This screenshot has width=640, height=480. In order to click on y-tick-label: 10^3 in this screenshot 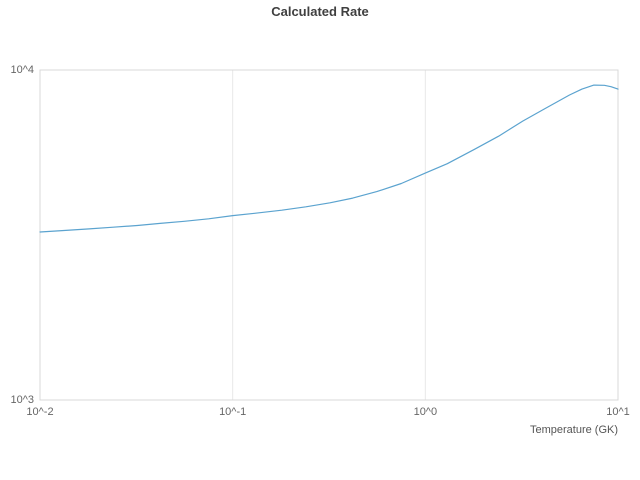, I will do `click(22, 400)`.